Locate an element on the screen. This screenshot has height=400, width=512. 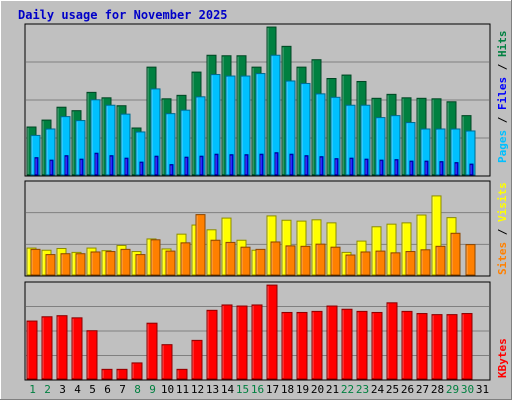
bar-pages-18-body is located at coordinates (291, 164).